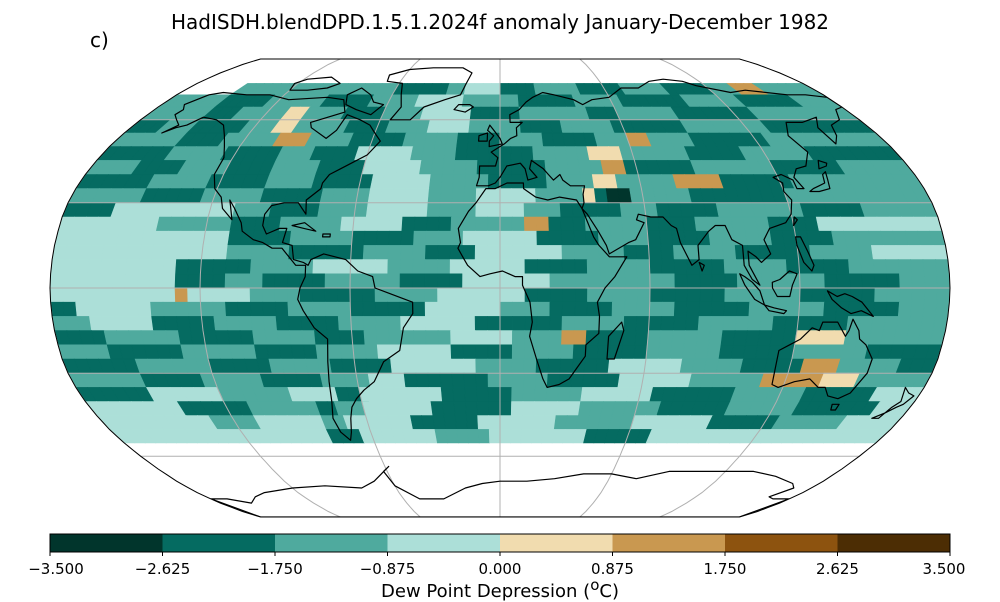 This screenshot has height=602, width=1000. What do you see at coordinates (730, 288) in the screenshot?
I see `meridian-line` at bounding box center [730, 288].